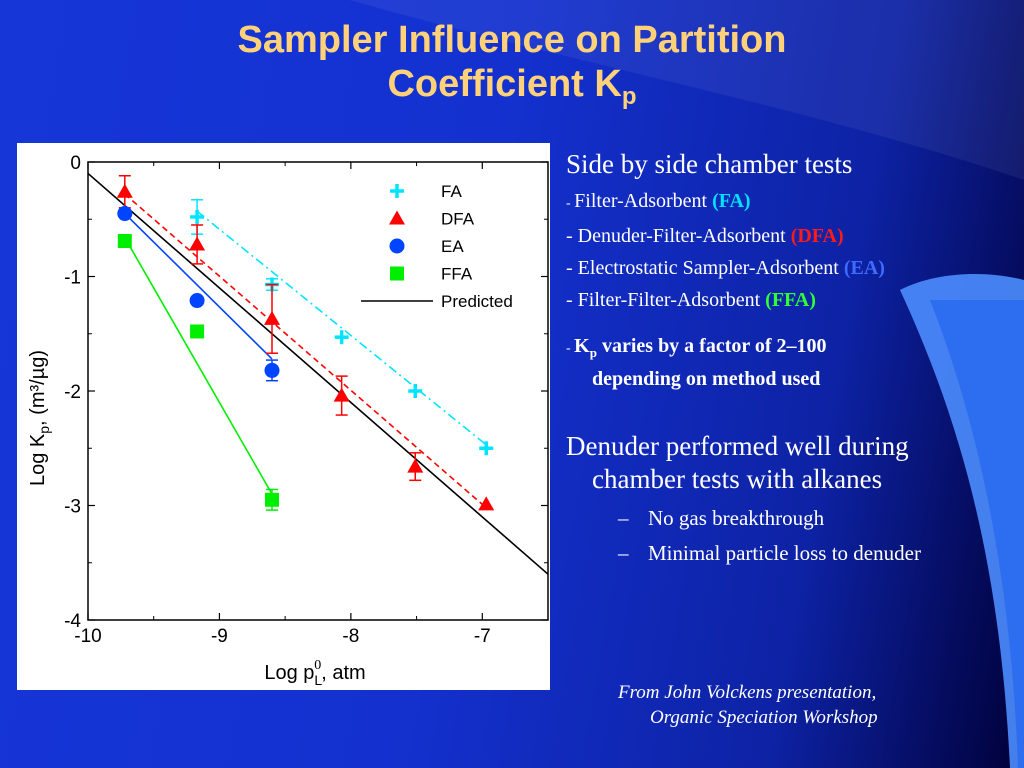 The height and width of the screenshot is (768, 1024). I want to click on y-axis-label-sub: p, so click(44, 430).